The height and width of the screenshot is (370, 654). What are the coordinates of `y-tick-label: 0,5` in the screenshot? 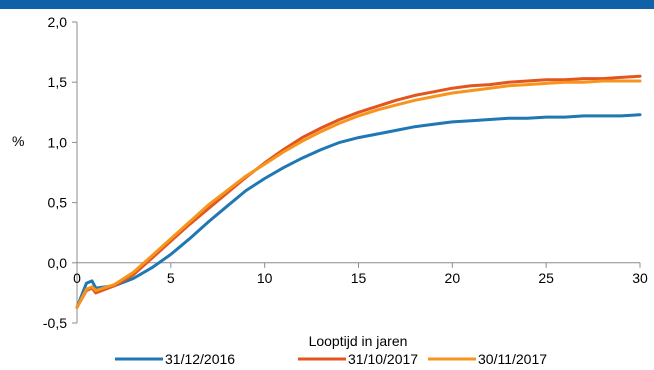 It's located at (58, 203).